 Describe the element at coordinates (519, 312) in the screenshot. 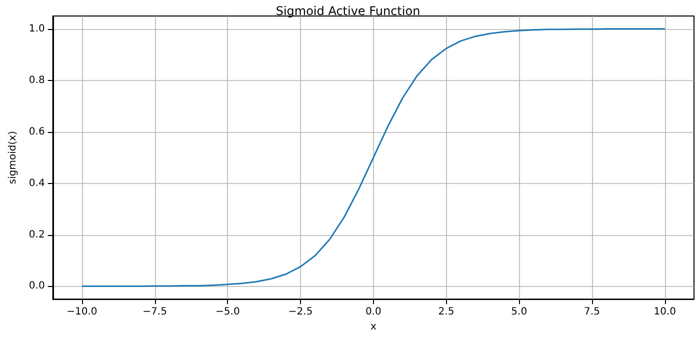

I see `x-tick-label: 5.0` at that location.